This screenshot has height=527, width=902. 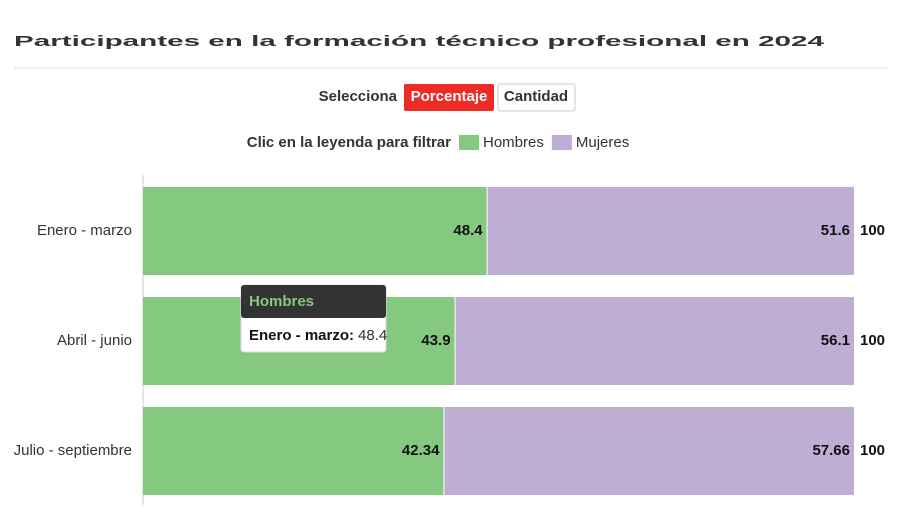 What do you see at coordinates (301, 335) in the screenshot?
I see `tooltip-label: Enero - marzo:` at bounding box center [301, 335].